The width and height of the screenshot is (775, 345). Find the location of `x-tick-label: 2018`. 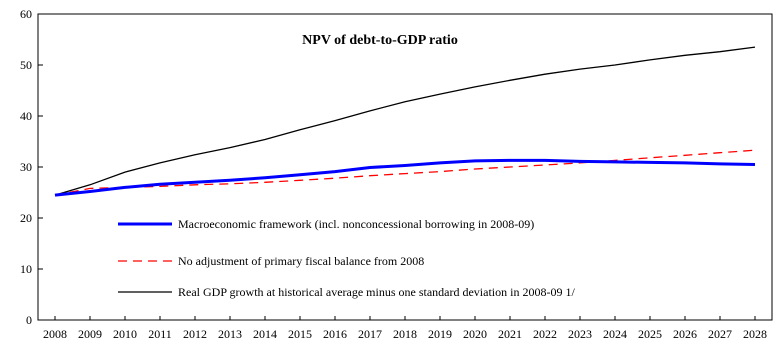

x-tick-label: 2018 is located at coordinates (405, 334).